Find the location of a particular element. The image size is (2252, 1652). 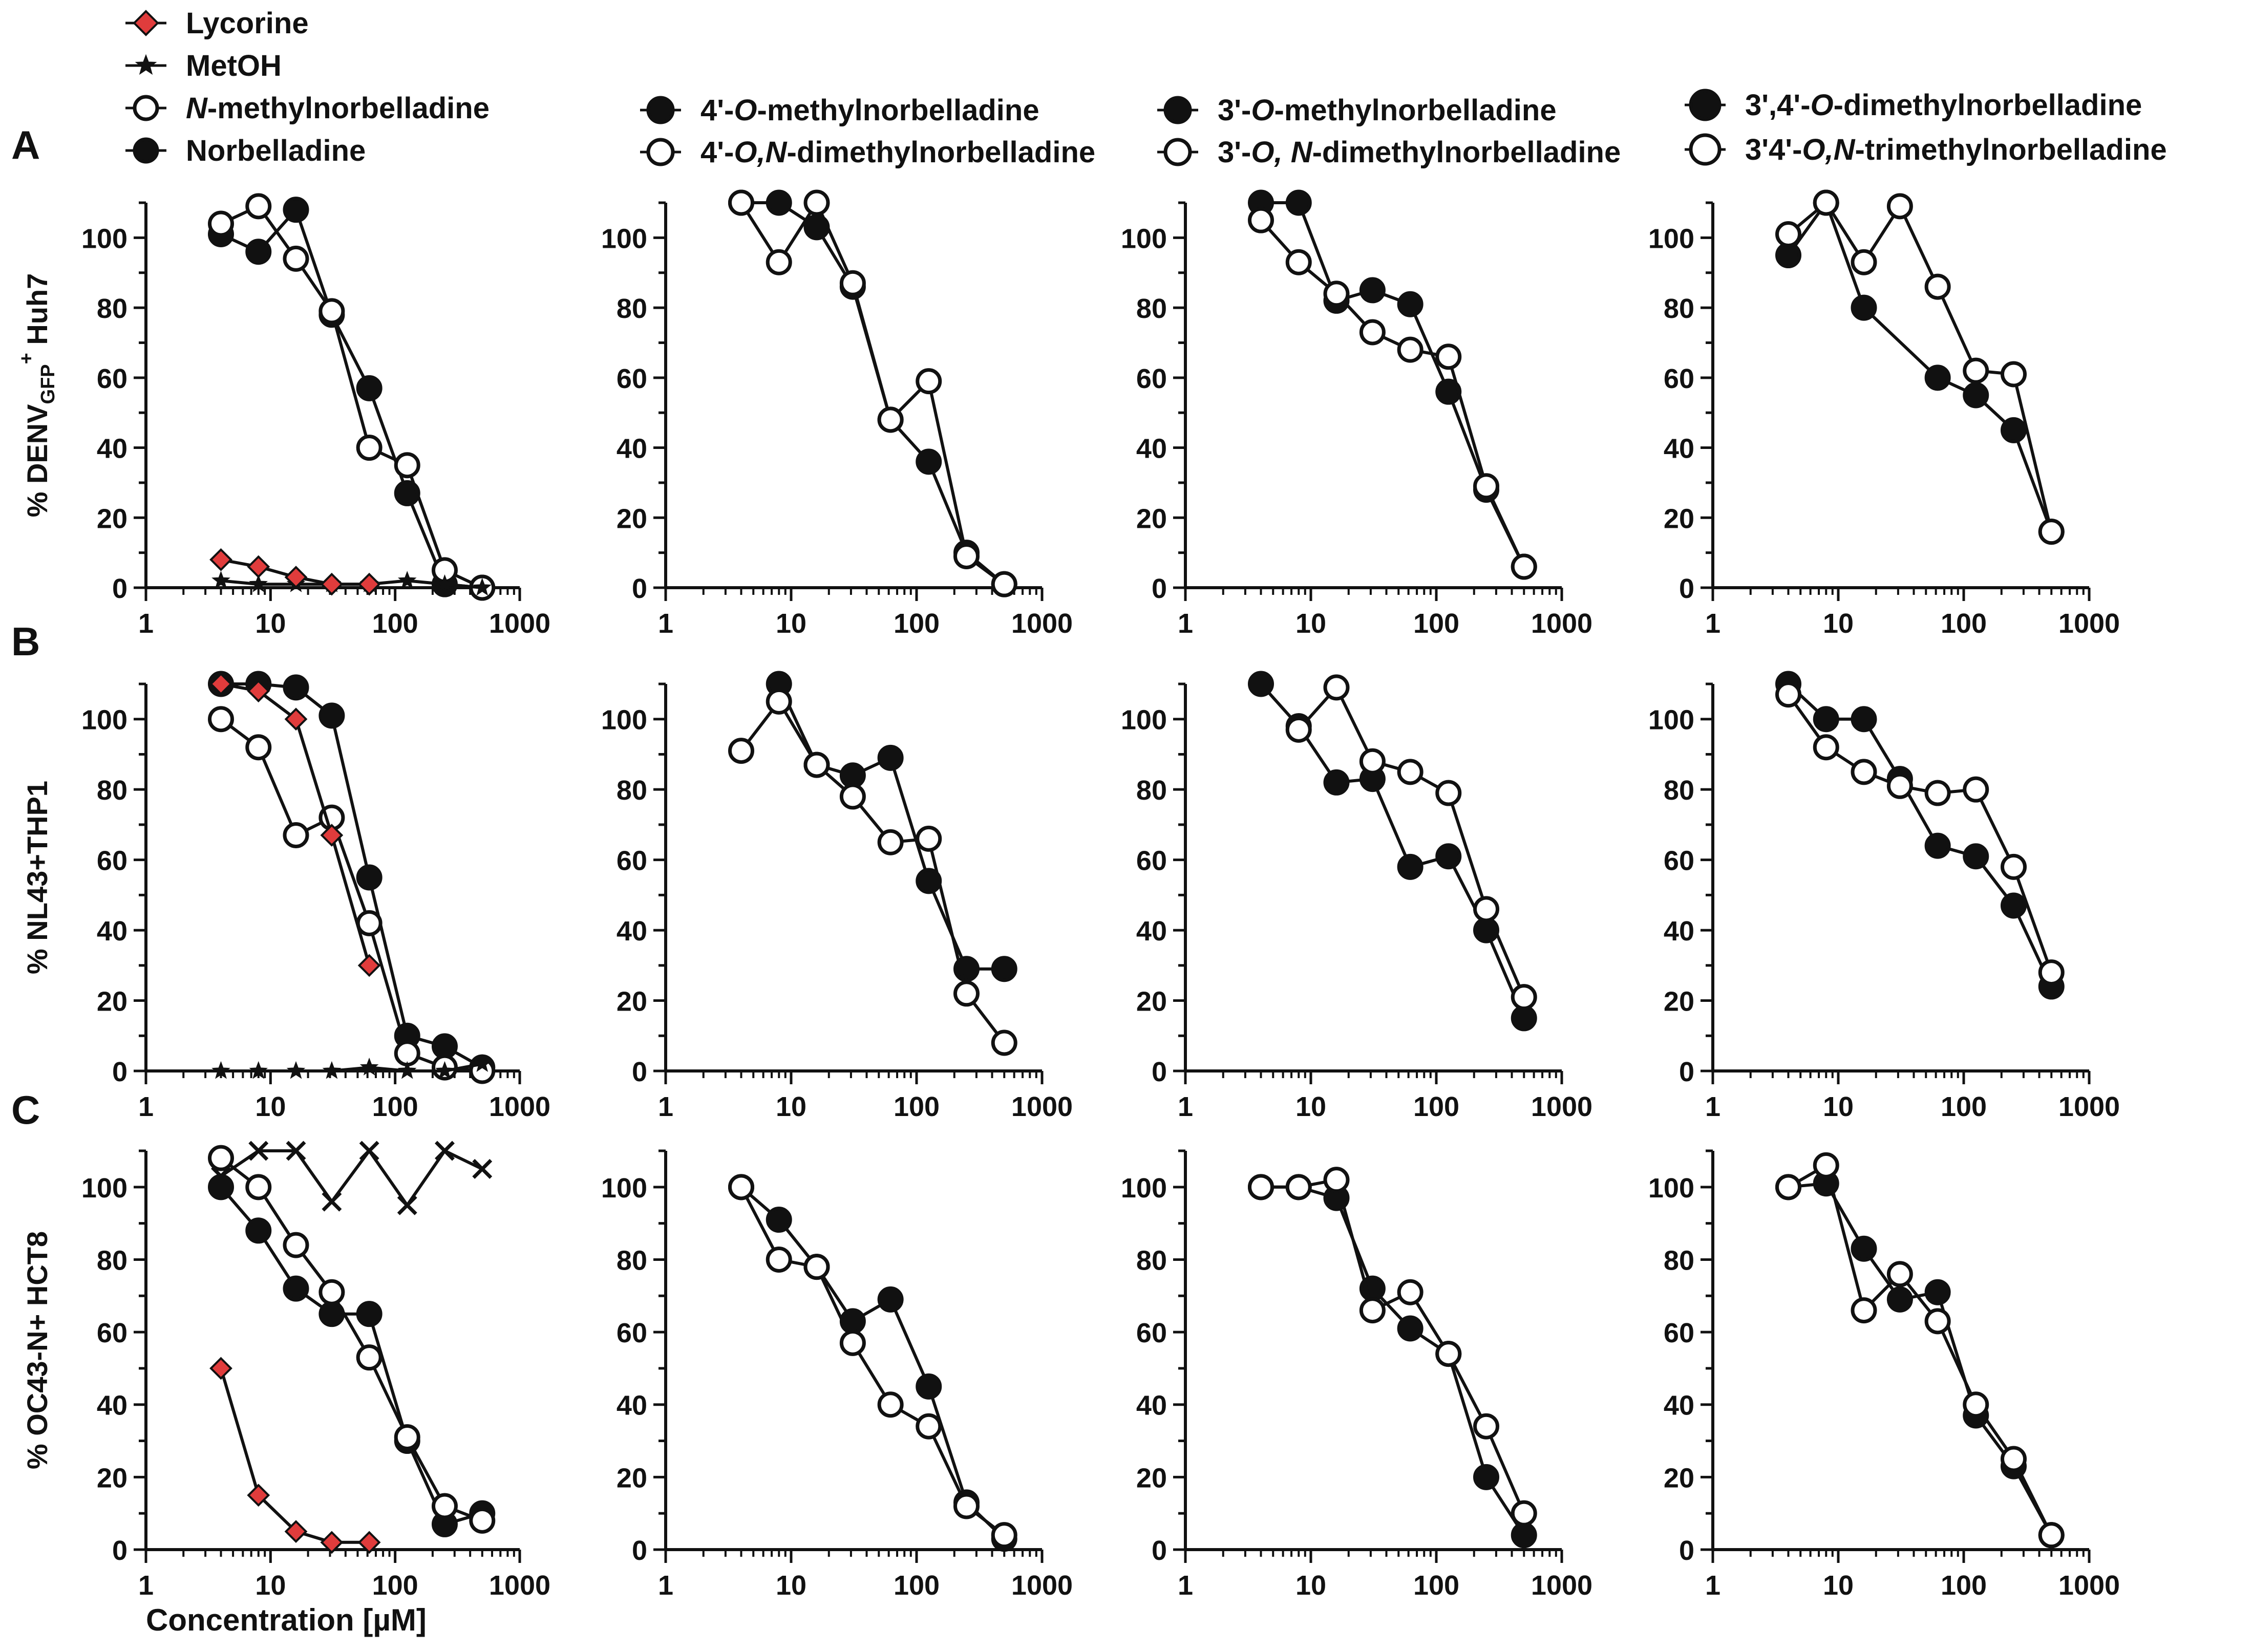

panel-B3: 0 20 40 60 80 100 1 10 100 1000 is located at coordinates (1356, 896).